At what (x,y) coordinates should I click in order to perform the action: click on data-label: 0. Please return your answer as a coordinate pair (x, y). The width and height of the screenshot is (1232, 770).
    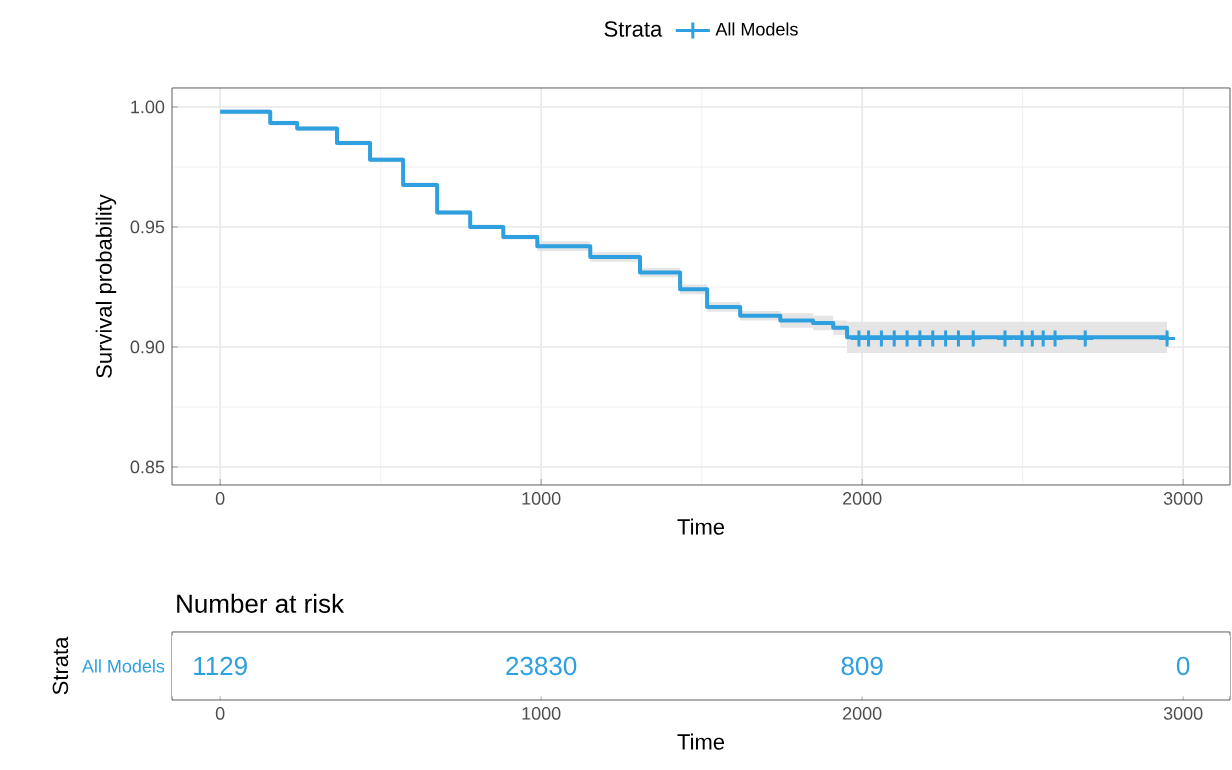
    Looking at the image, I should click on (1183, 666).